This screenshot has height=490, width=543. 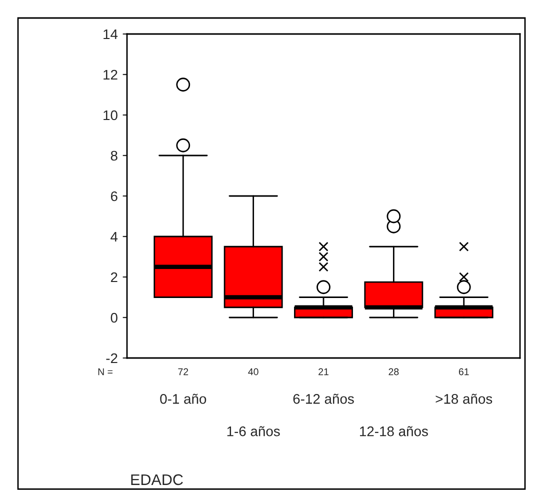 What do you see at coordinates (157, 480) in the screenshot?
I see `x-axis-title: EDADC` at bounding box center [157, 480].